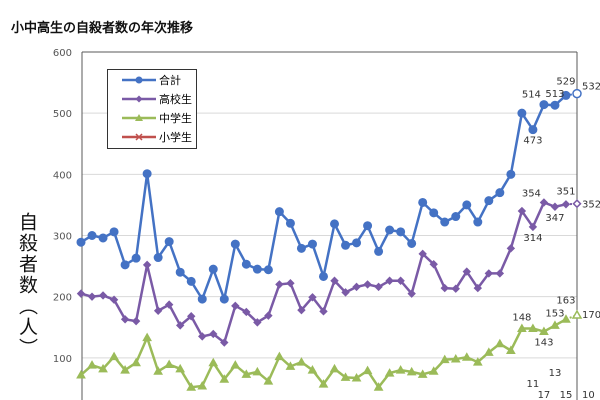  I want to click on y-tick-label: 600, so click(62, 53).